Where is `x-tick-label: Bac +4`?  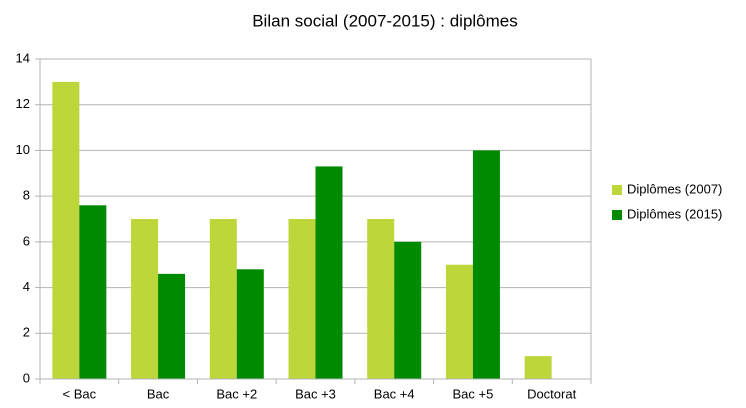 x-tick-label: Bac +4 is located at coordinates (394, 393).